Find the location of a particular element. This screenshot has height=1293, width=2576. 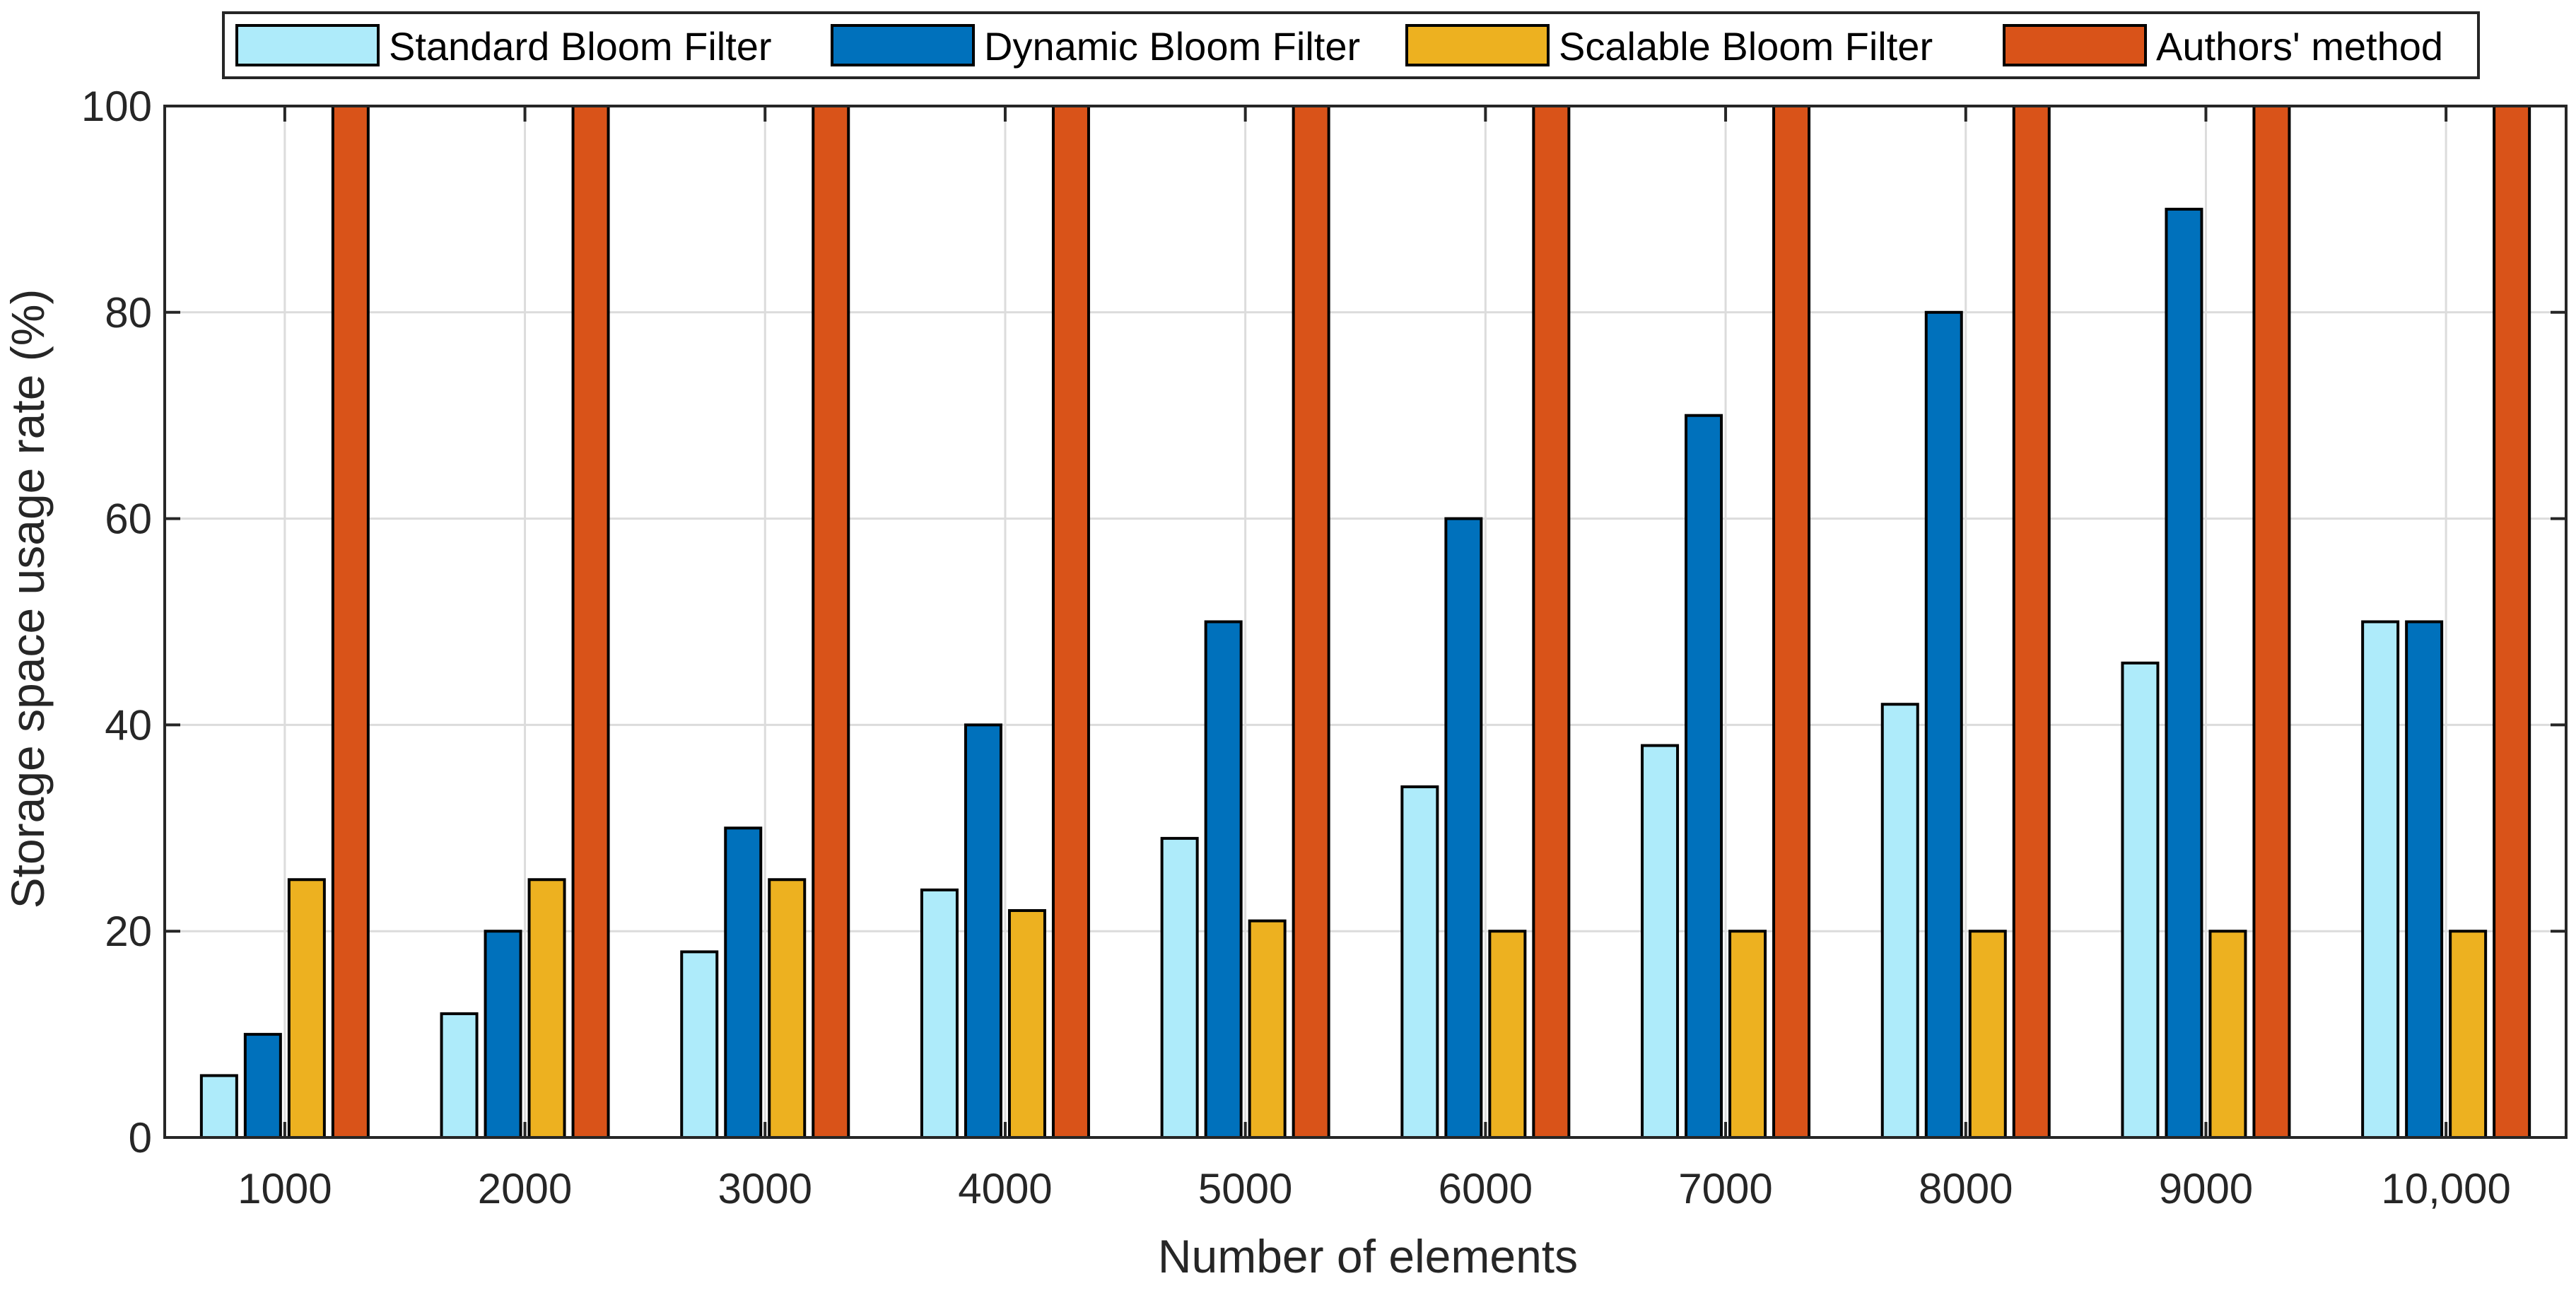

x-tick-label: 8000 is located at coordinates (1966, 1188).